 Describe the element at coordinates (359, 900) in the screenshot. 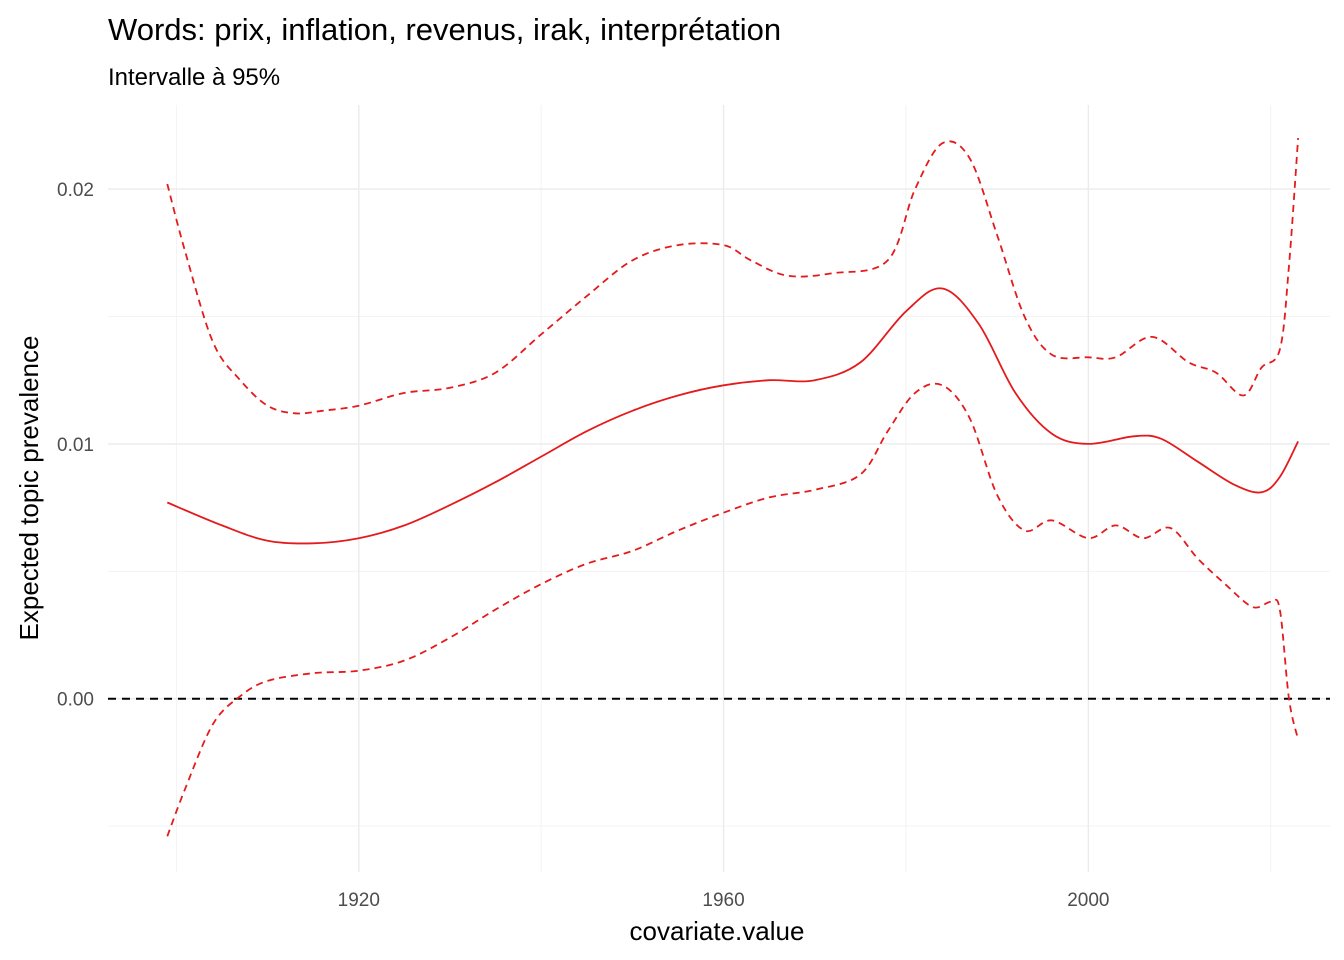

I see `x-tick-label: 1920` at that location.